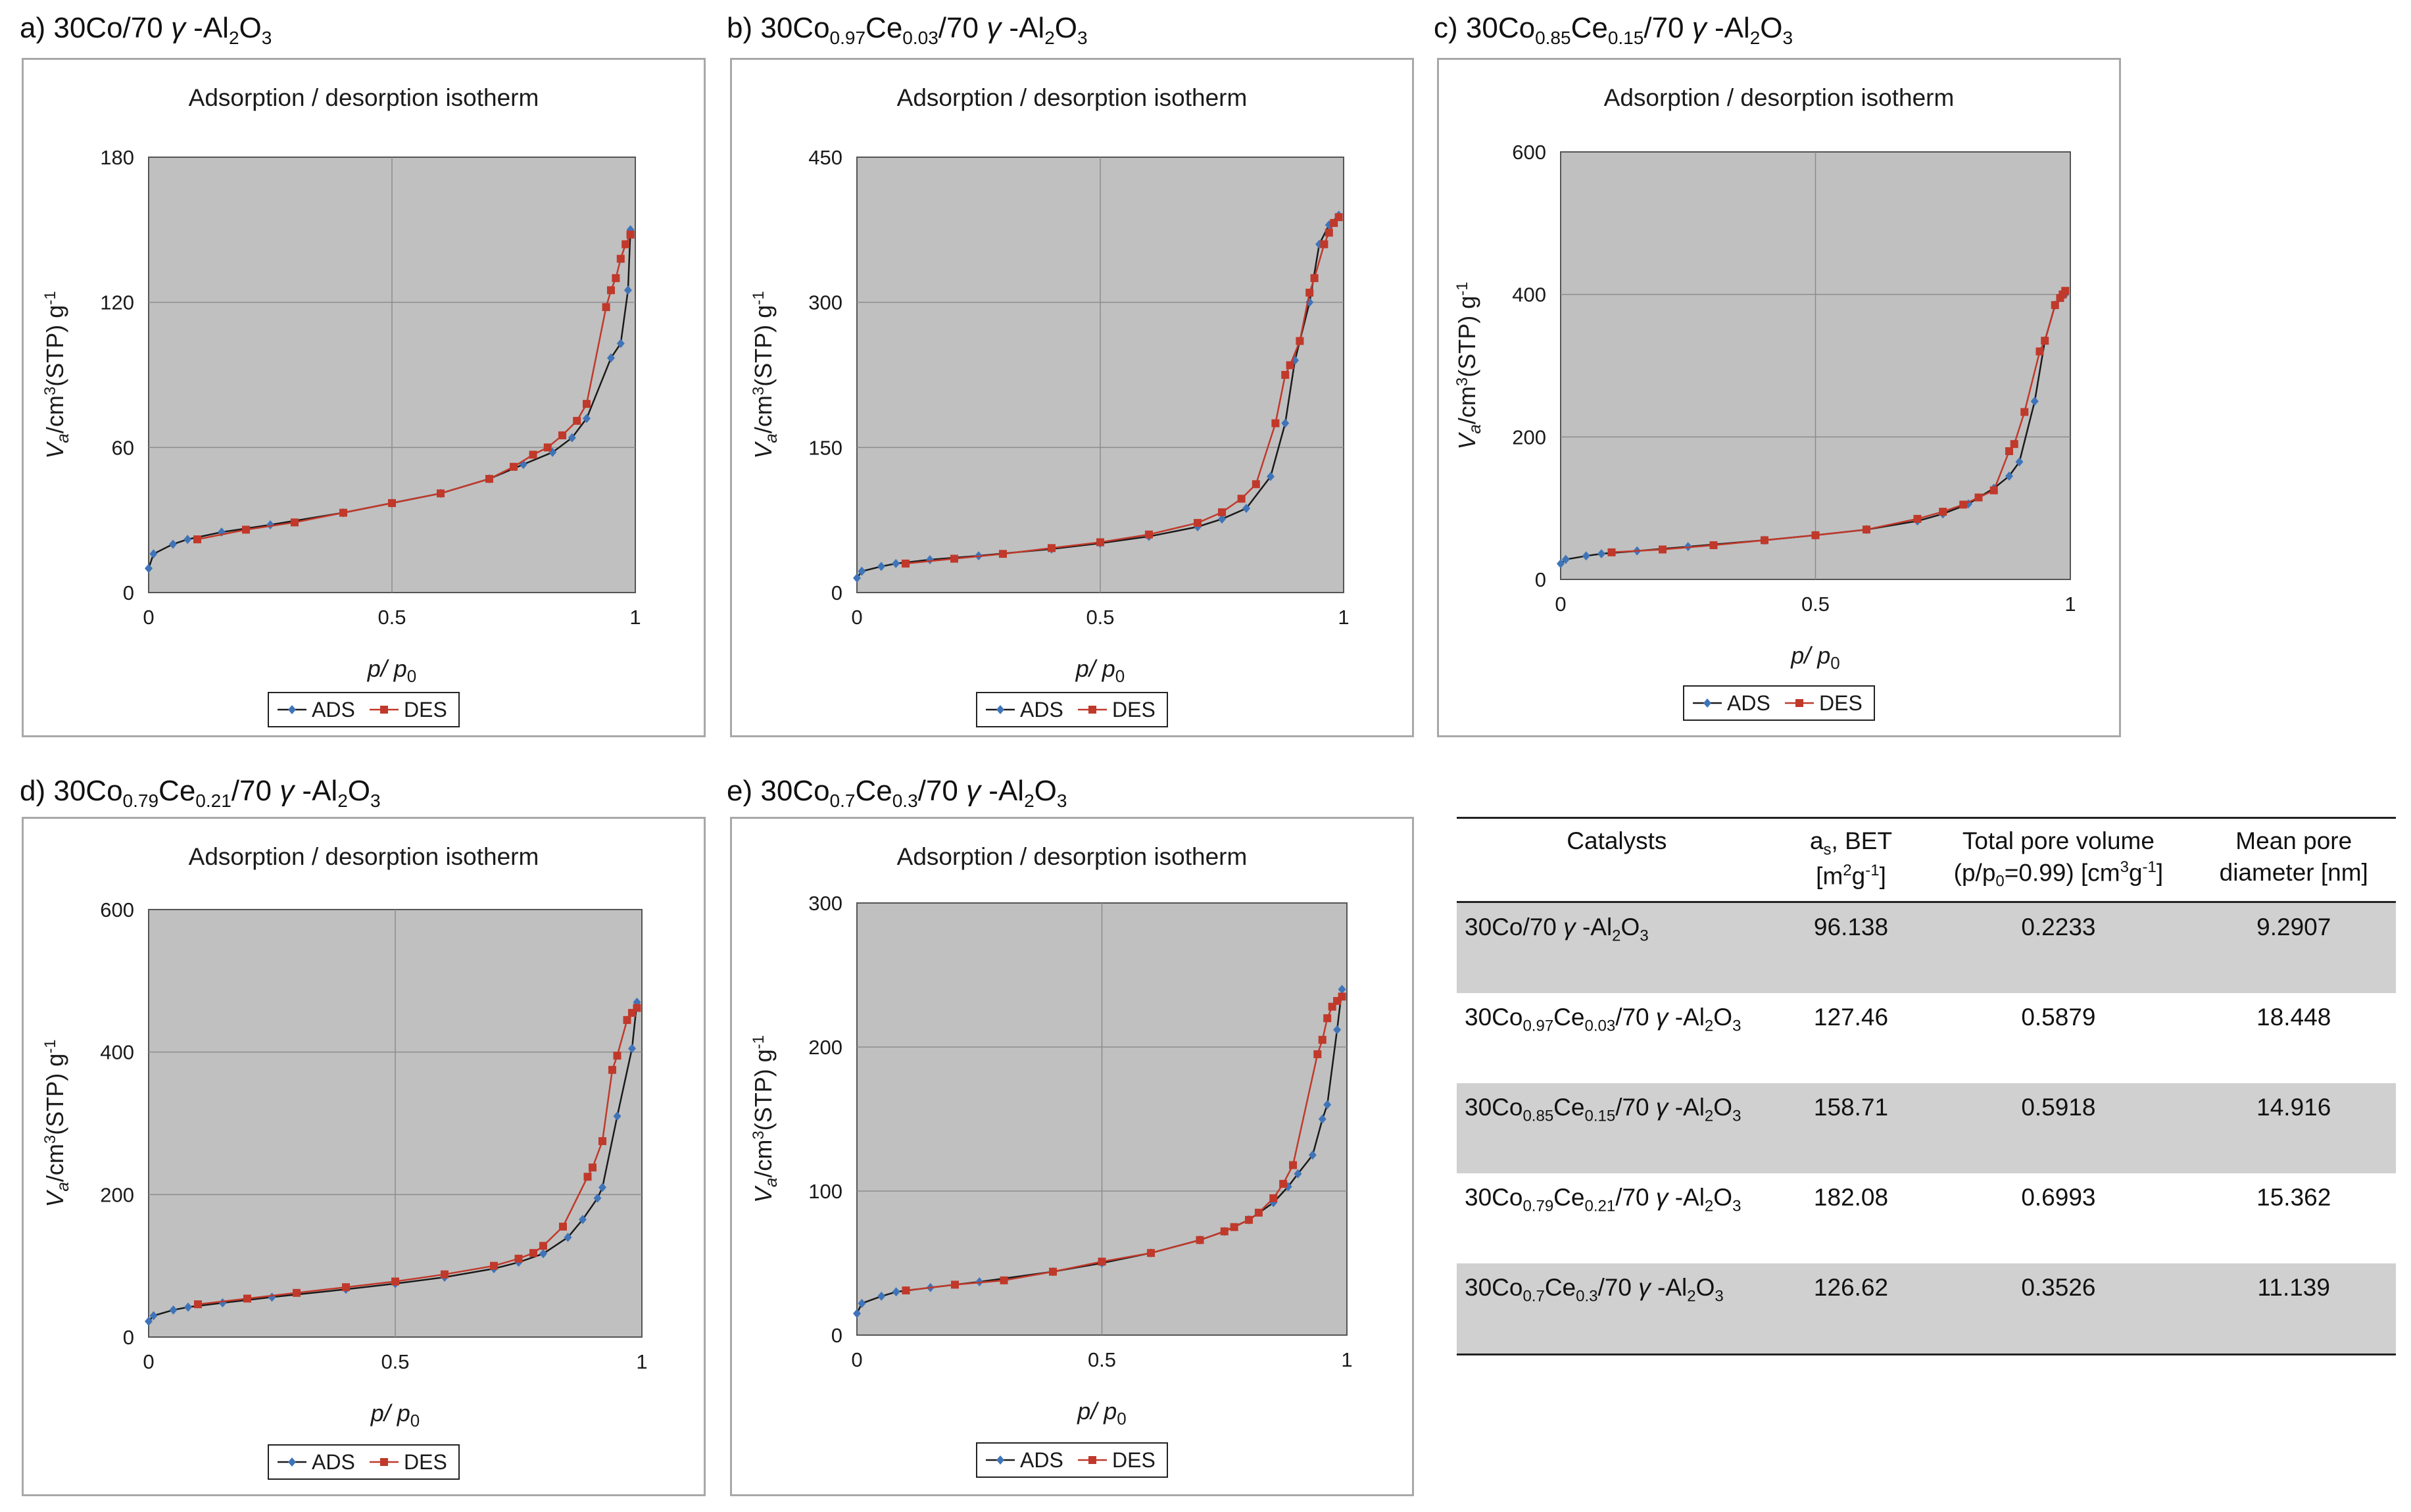  I want to click on cell-pore-volume: 0.5918, so click(2058, 1128).